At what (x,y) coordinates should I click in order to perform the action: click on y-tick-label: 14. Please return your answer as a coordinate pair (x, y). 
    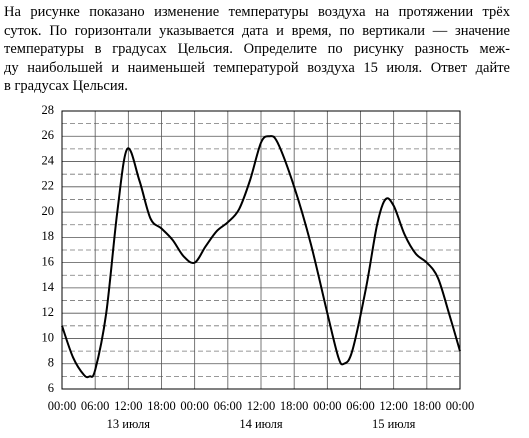
    Looking at the image, I should click on (48, 287).